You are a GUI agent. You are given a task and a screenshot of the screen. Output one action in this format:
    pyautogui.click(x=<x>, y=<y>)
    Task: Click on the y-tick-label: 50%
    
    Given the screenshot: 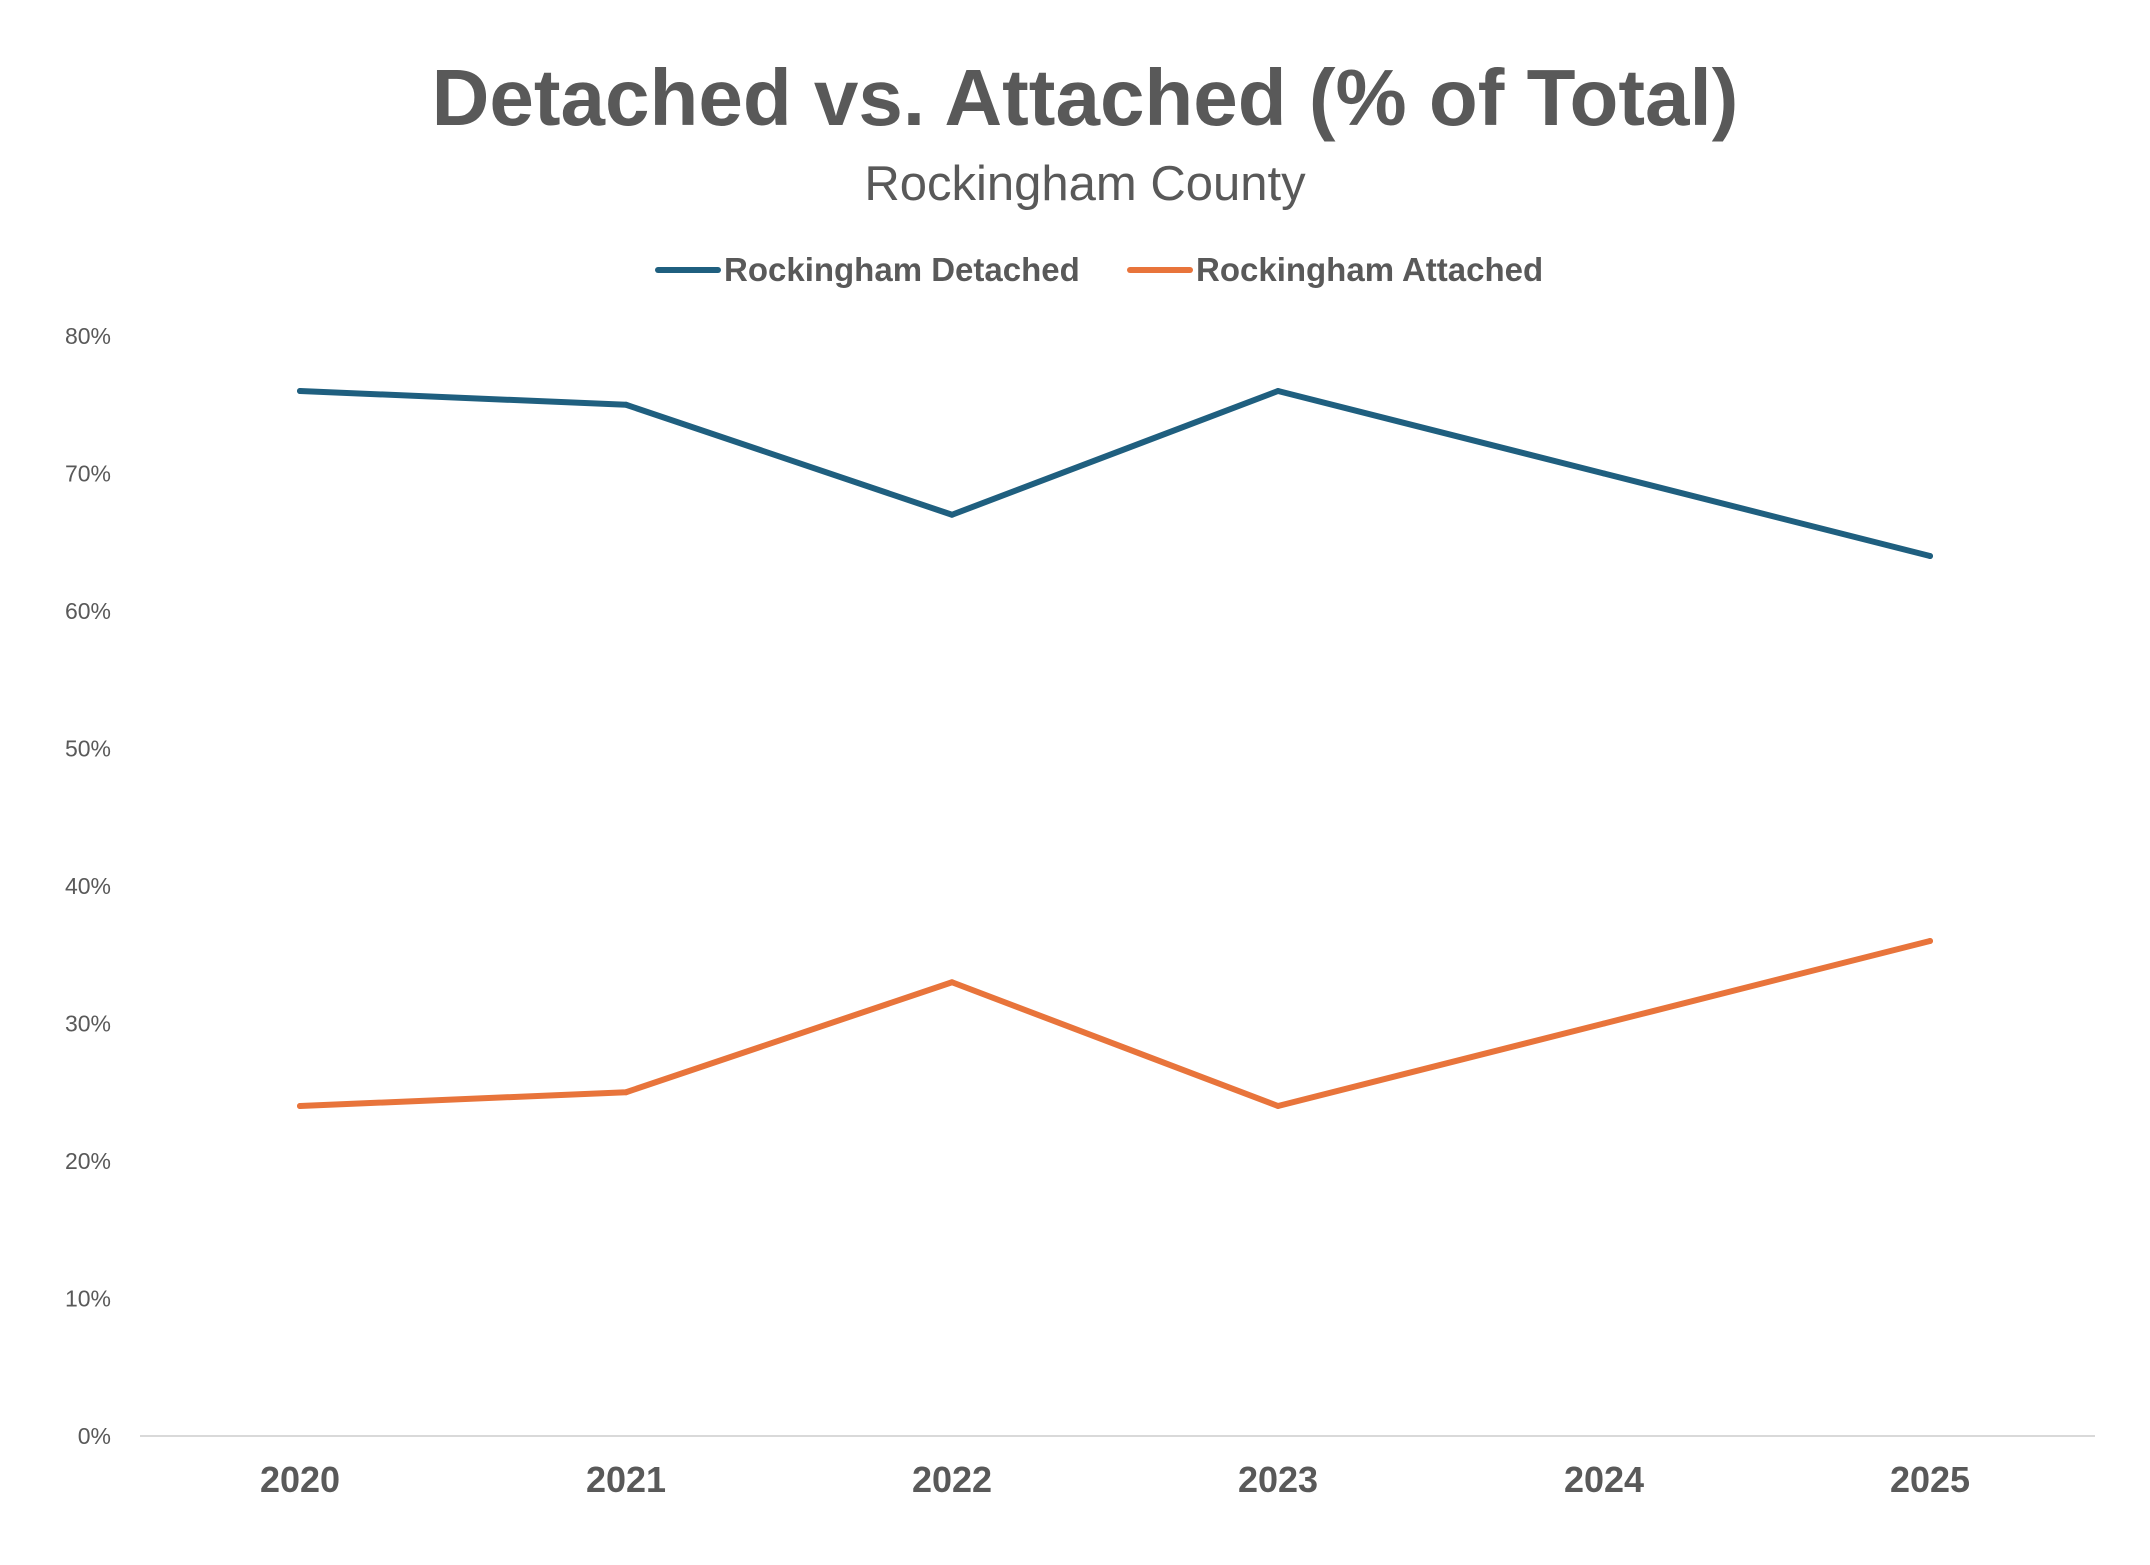 What is the action you would take?
    pyautogui.click(x=88, y=749)
    